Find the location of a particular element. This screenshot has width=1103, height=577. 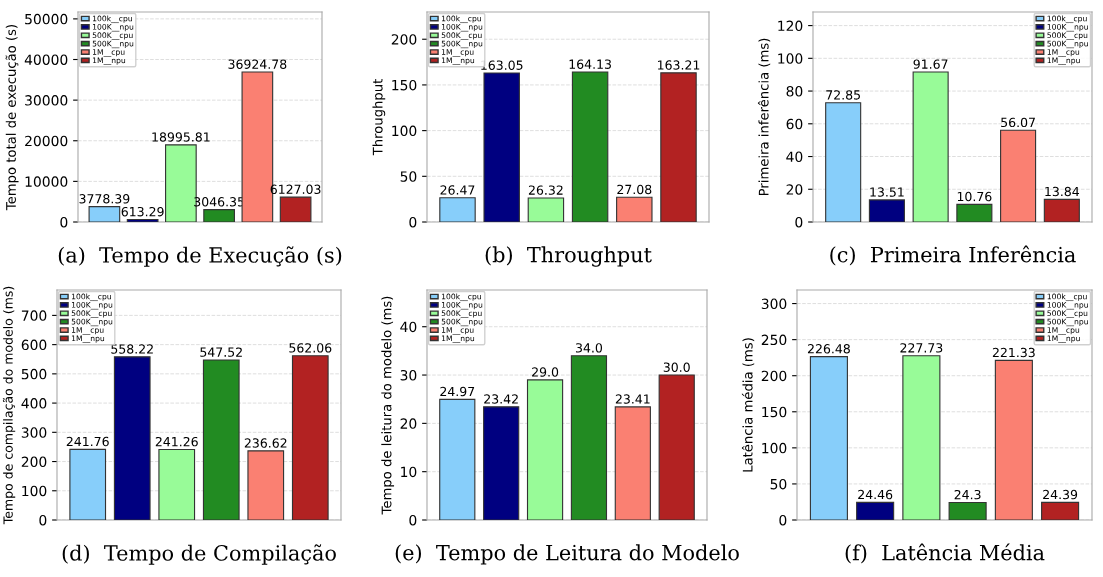

y-axis-title: Latência média (ms) is located at coordinates (748, 405).